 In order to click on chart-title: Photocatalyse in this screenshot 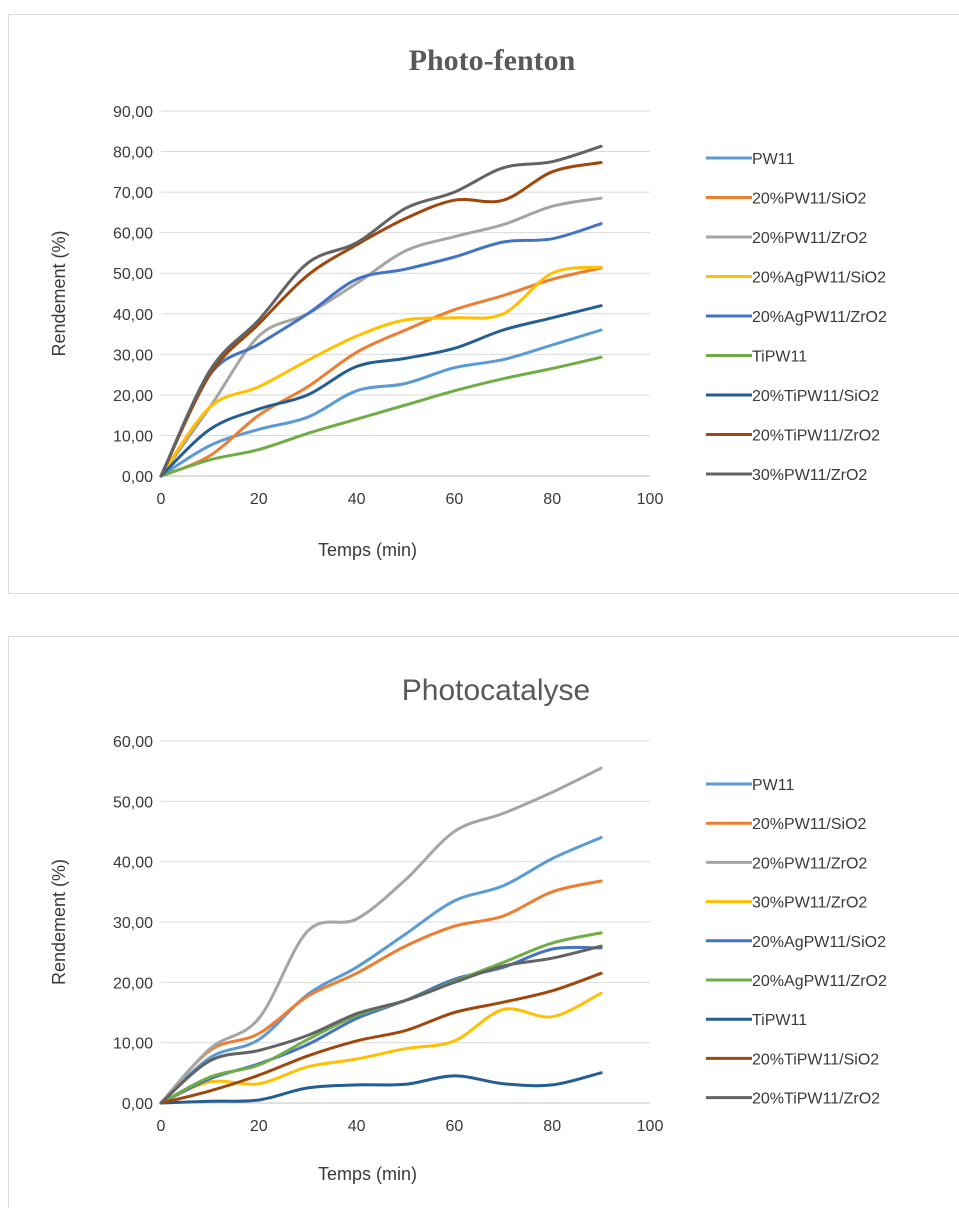, I will do `click(496, 690)`.